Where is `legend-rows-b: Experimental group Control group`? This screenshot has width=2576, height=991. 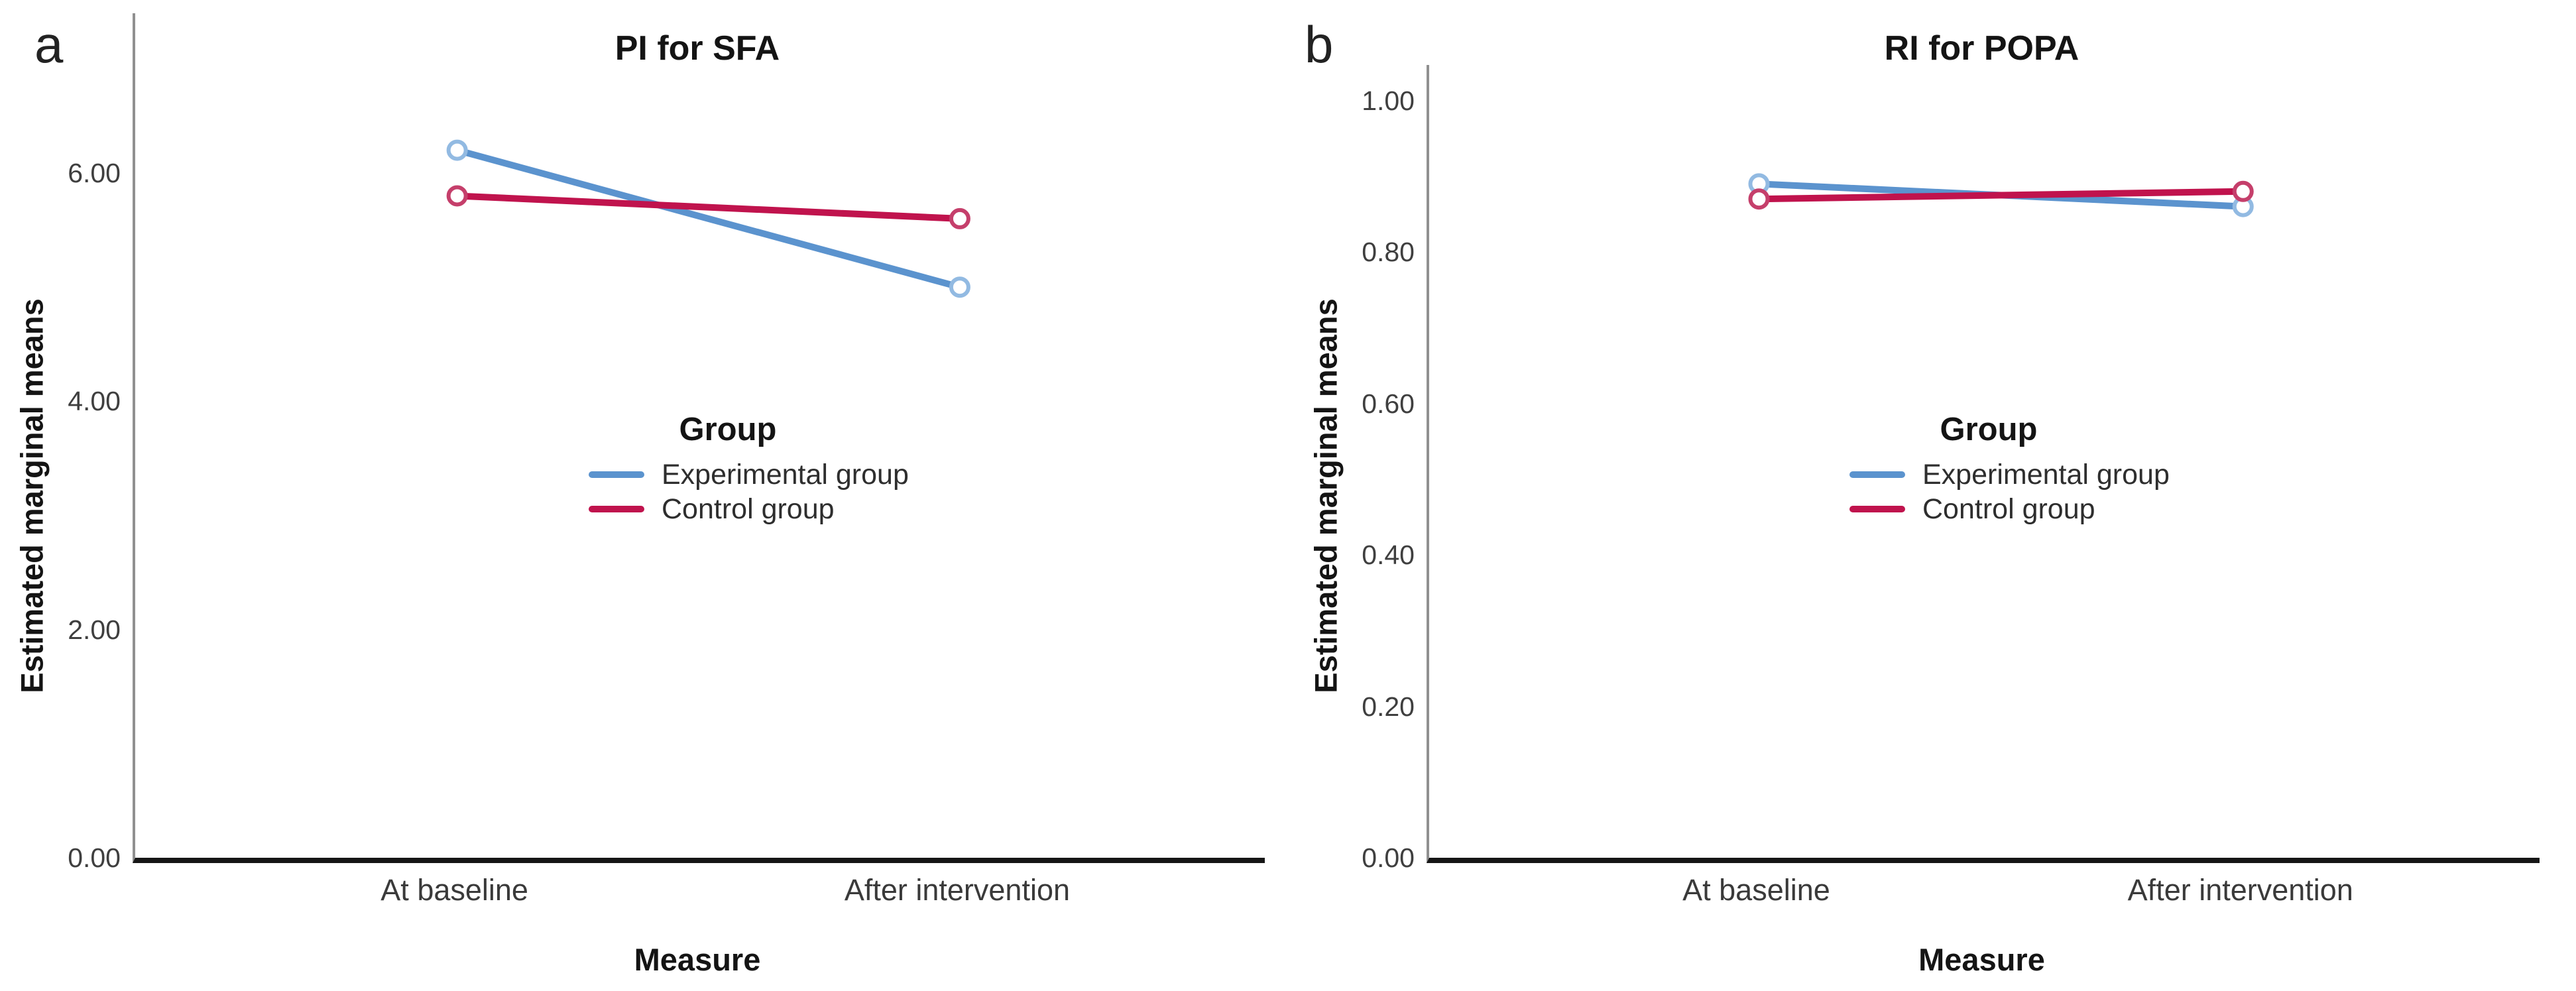
legend-rows-b: Experimental group Control group is located at coordinates (2010, 491).